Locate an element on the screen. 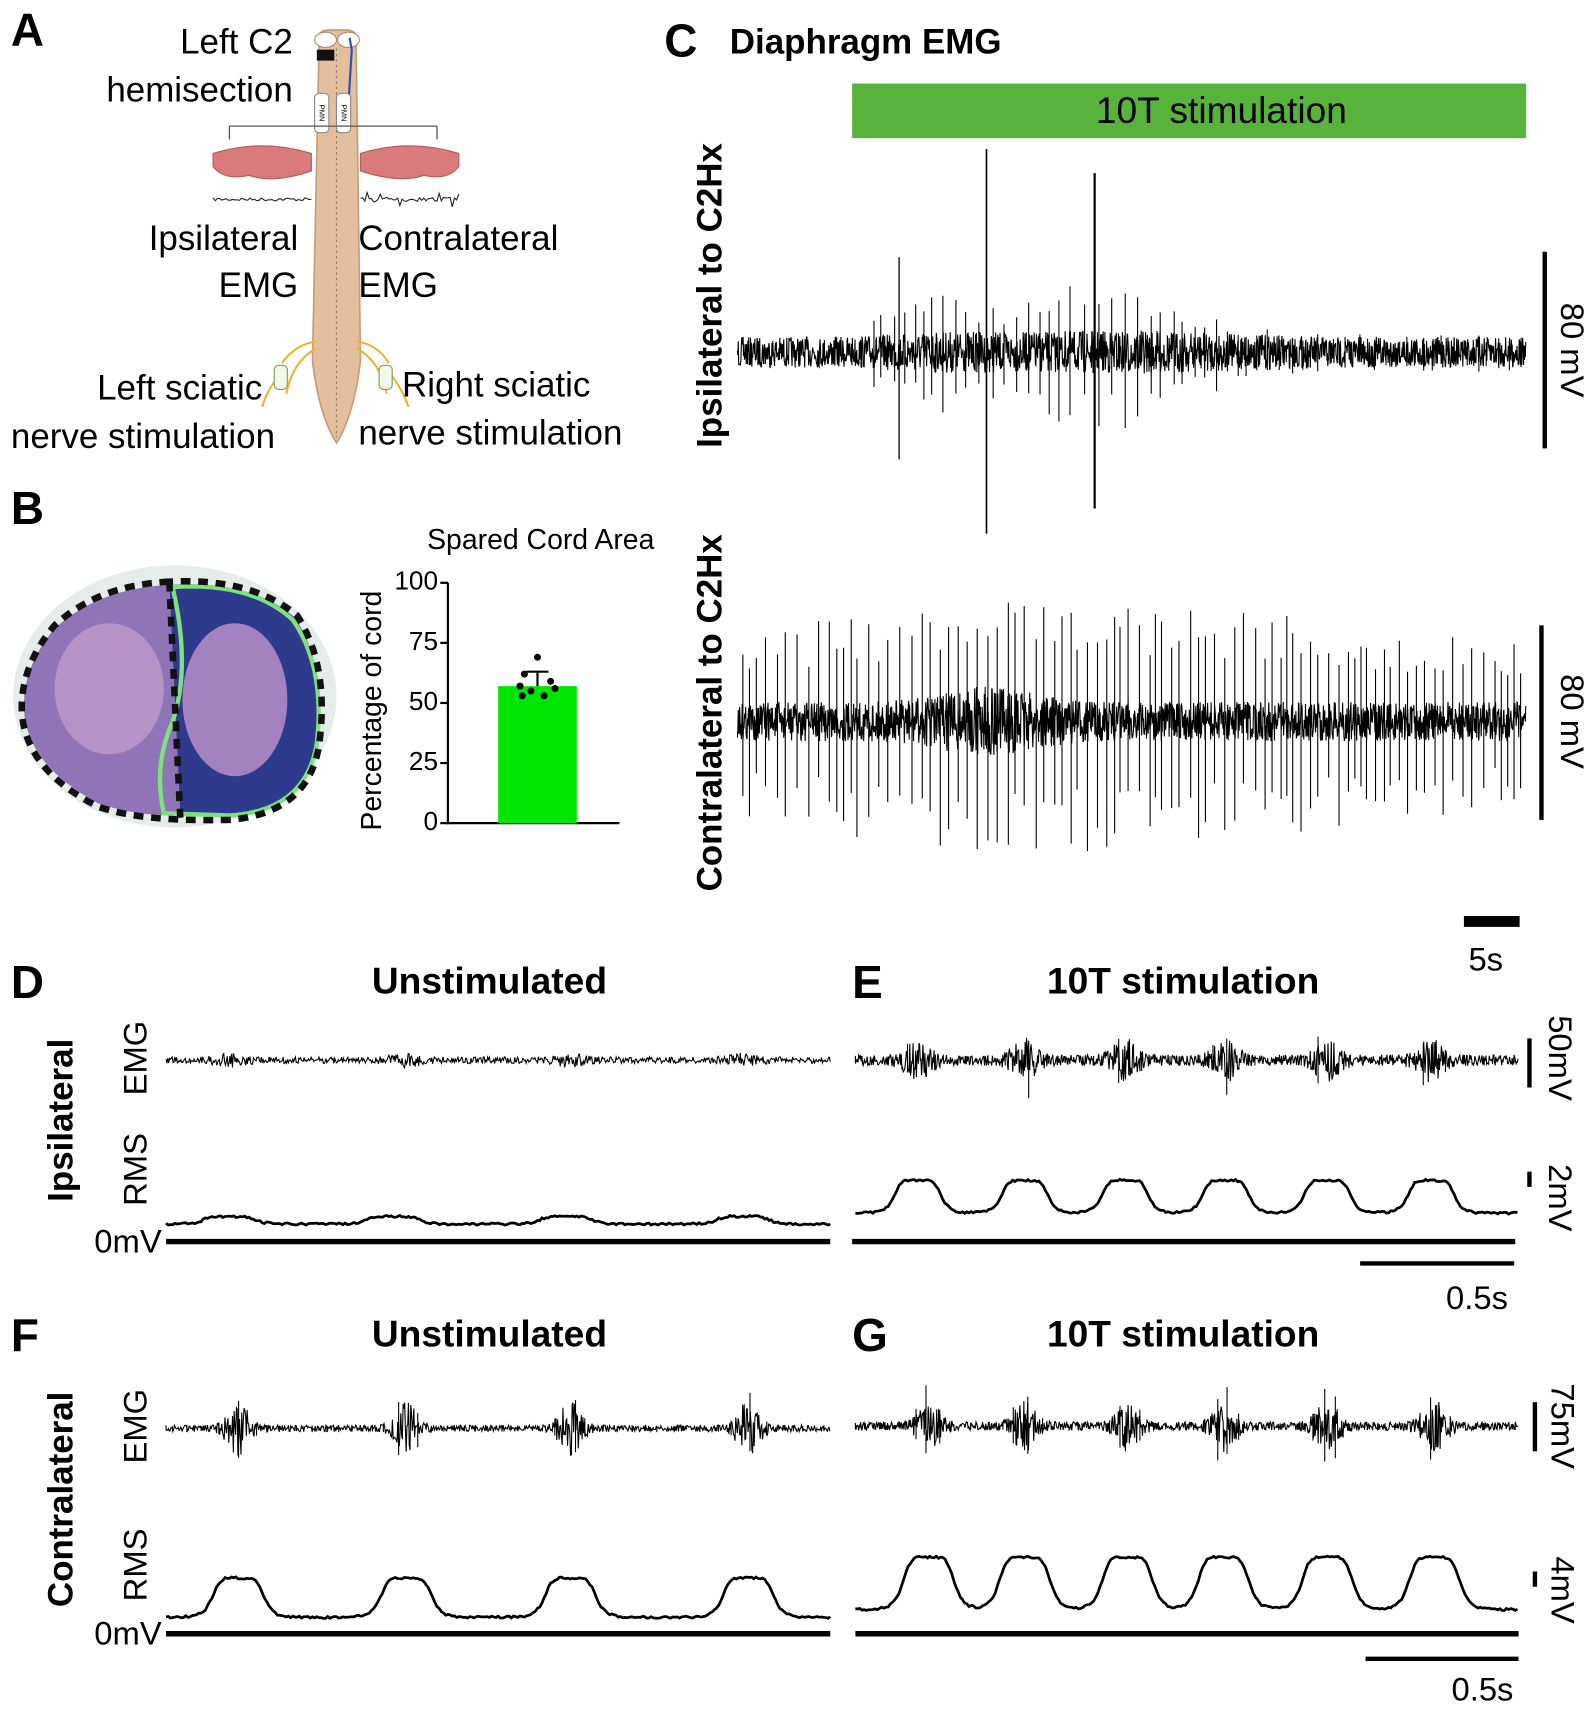 This screenshot has height=1714, width=1595. y-tick-label: 75 is located at coordinates (423, 641).